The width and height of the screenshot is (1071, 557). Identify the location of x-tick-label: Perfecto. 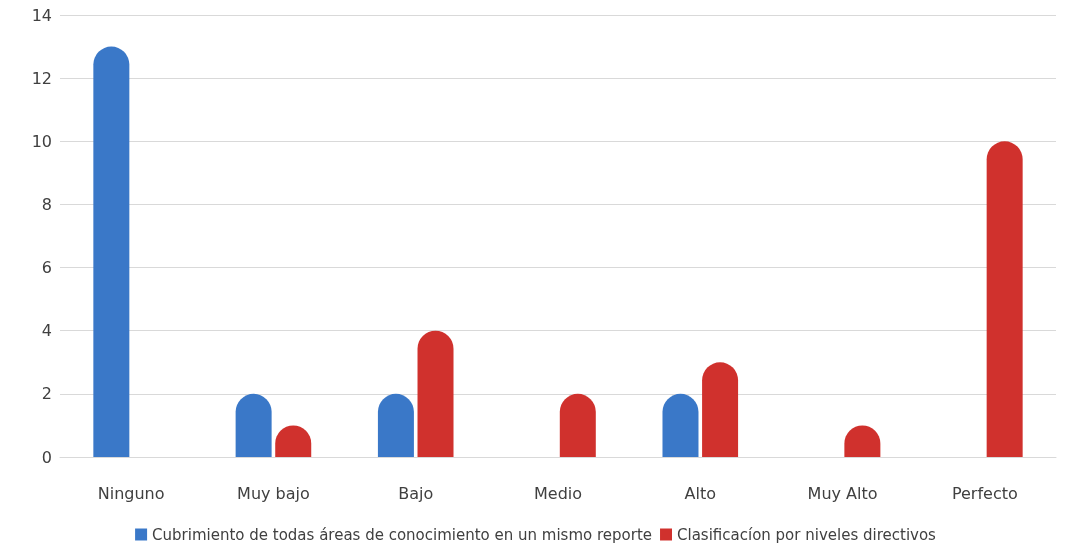
(984, 493).